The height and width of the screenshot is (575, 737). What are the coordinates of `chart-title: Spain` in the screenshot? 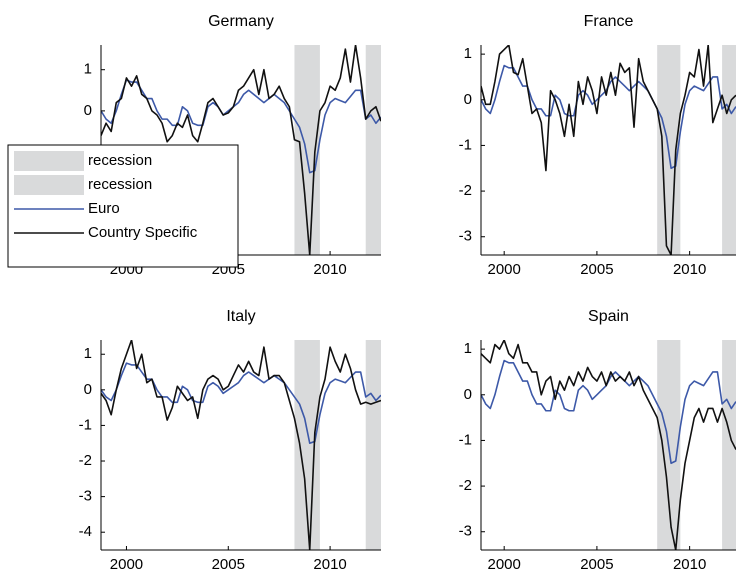 It's located at (608, 316).